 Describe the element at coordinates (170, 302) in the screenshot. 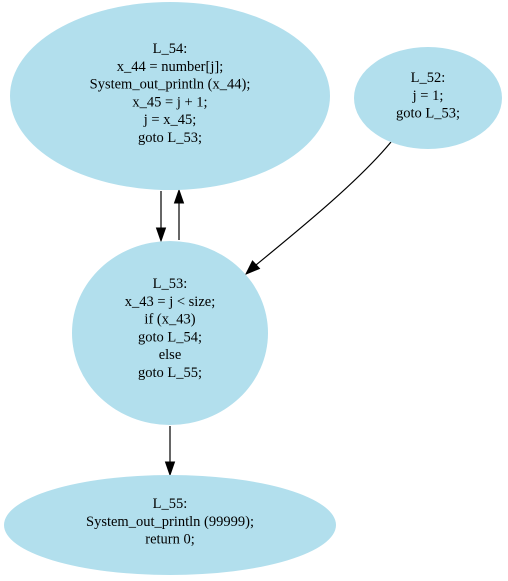

I see `node-text-line: x_43 = j < size;` at that location.